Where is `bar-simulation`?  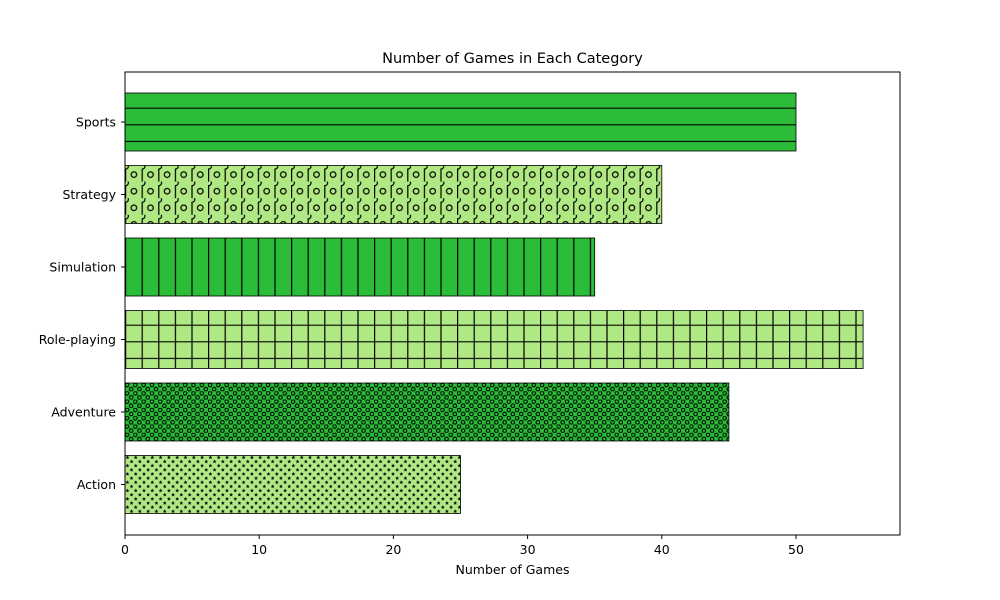 bar-simulation is located at coordinates (360, 267).